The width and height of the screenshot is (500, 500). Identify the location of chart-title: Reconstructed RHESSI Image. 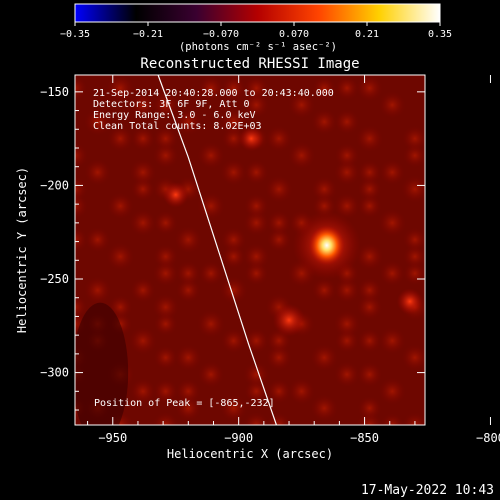
(249, 64).